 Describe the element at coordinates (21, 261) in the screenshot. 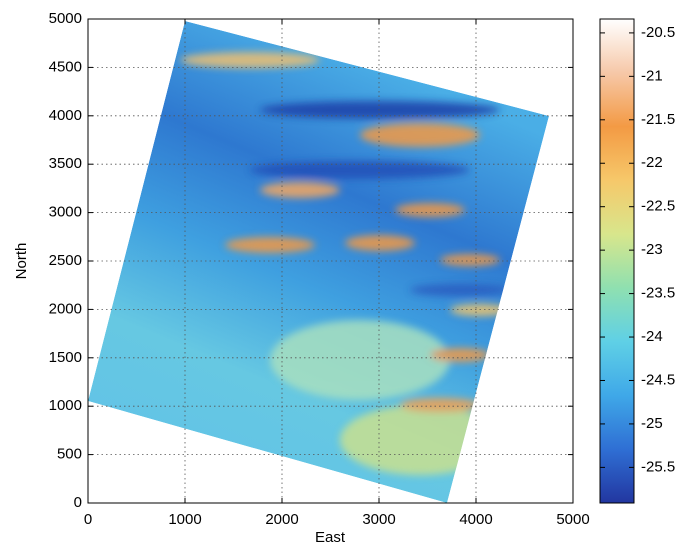

I see `y-axis-label: North` at that location.